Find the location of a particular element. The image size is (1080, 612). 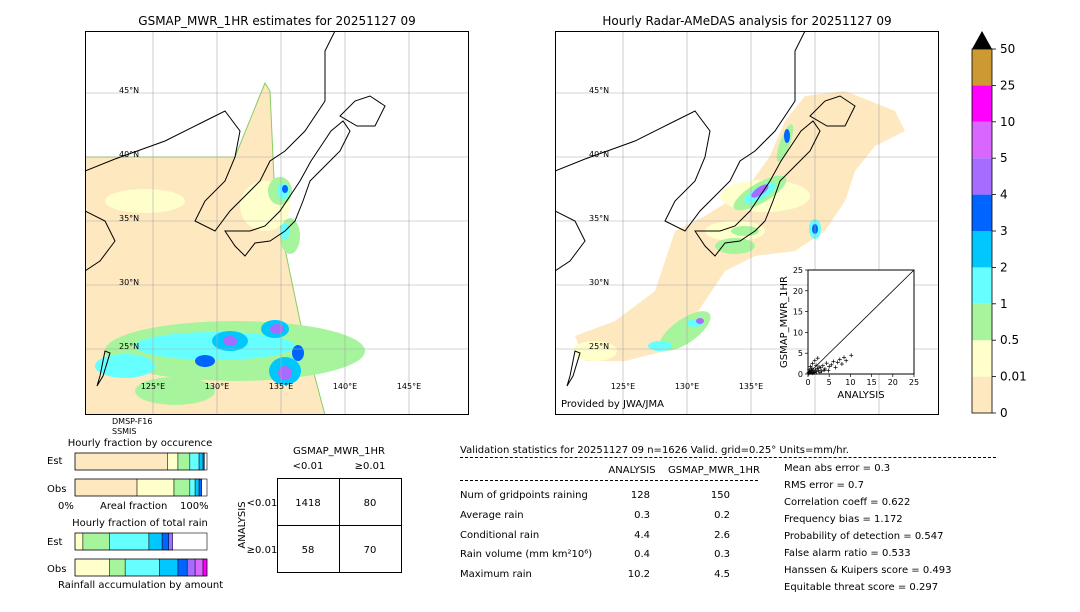

right-lat-45: 45°N is located at coordinates (599, 90).